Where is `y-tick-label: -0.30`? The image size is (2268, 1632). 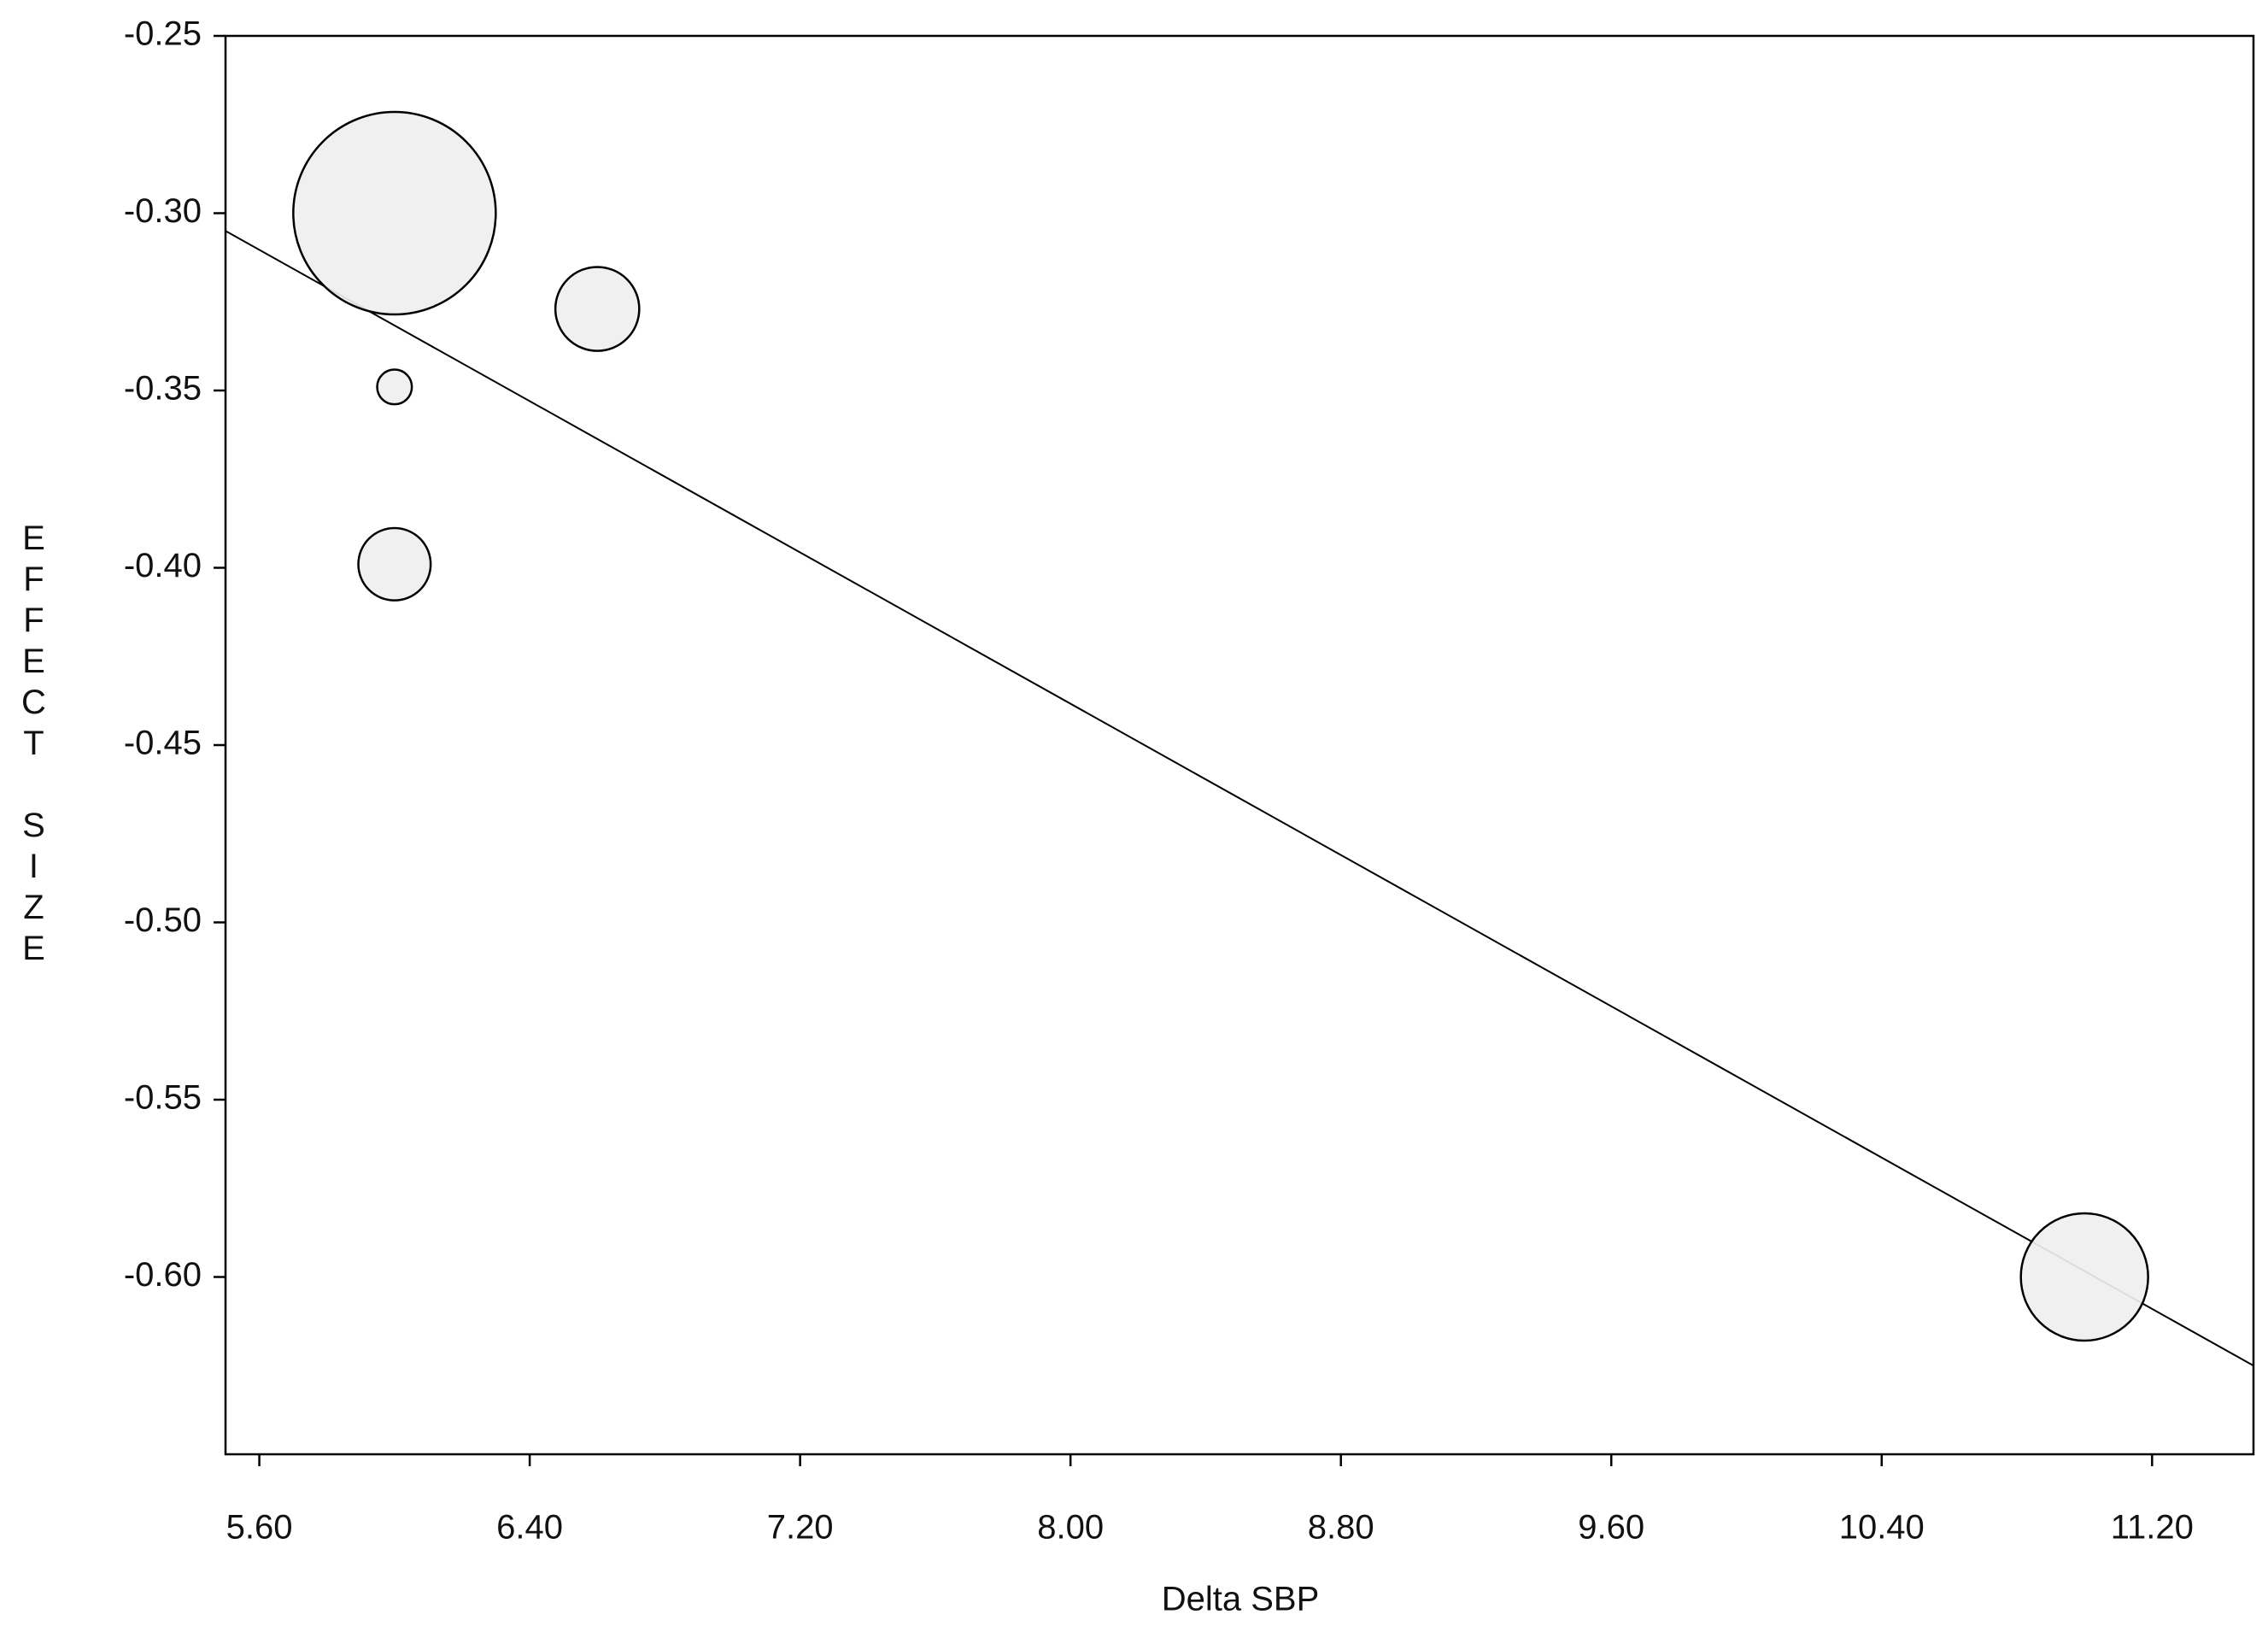 y-tick-label: -0.30 is located at coordinates (163, 211).